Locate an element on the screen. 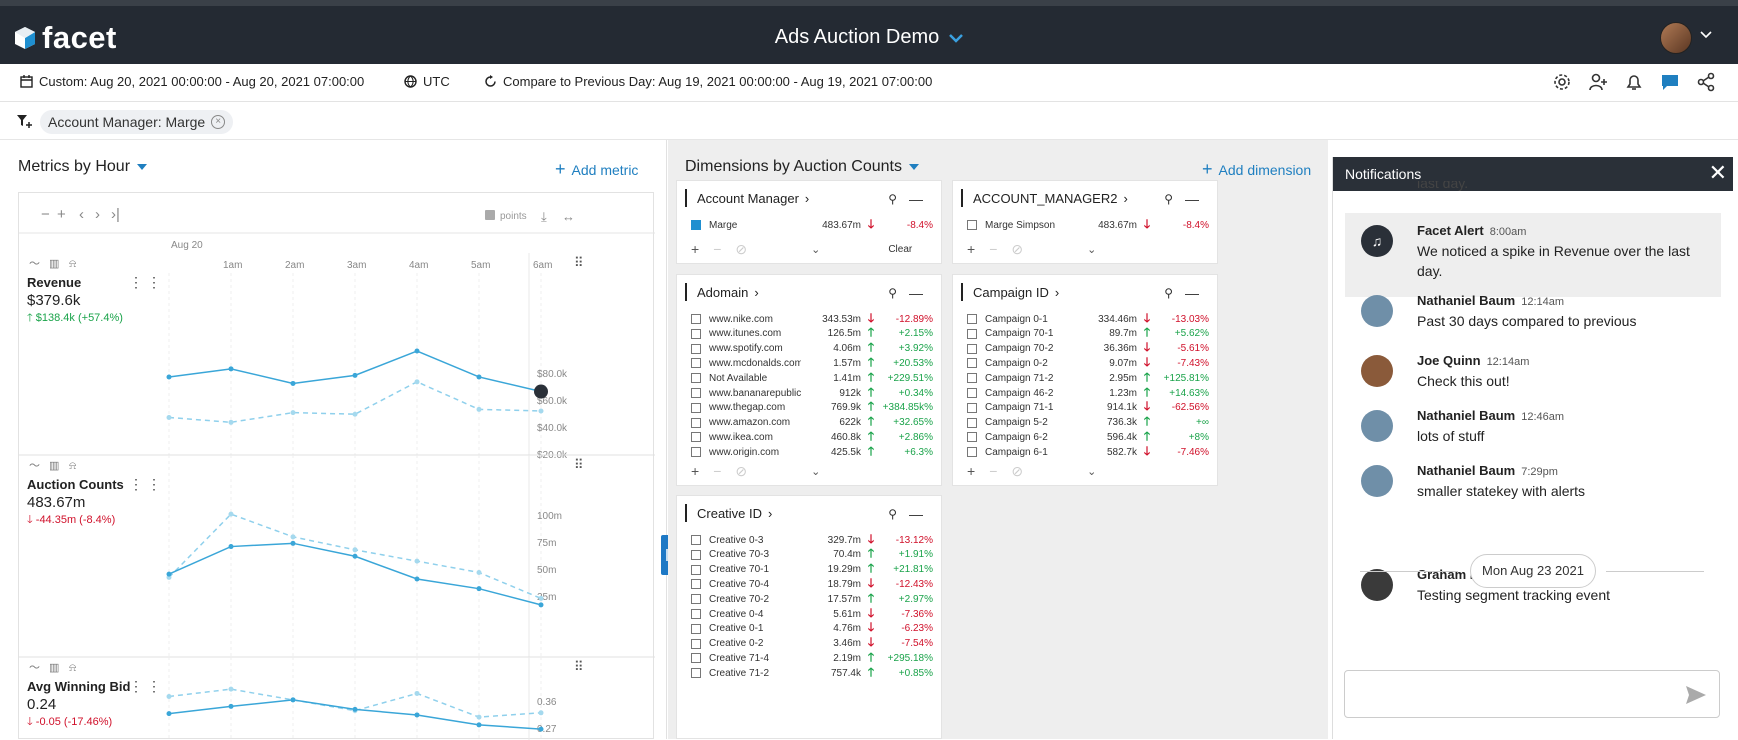 The height and width of the screenshot is (740, 1738). dimension-row: Campaign 70-1 89.7m 🡑 +5.62% is located at coordinates (1088, 333).